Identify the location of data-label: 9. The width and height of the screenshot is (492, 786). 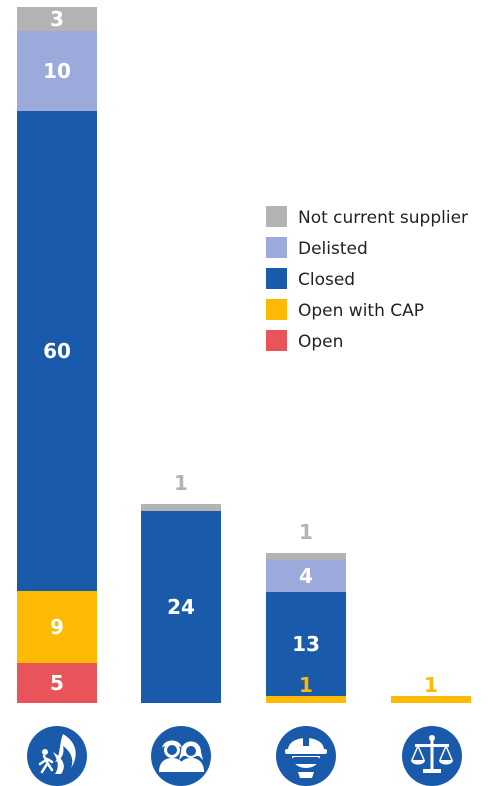
(57, 627).